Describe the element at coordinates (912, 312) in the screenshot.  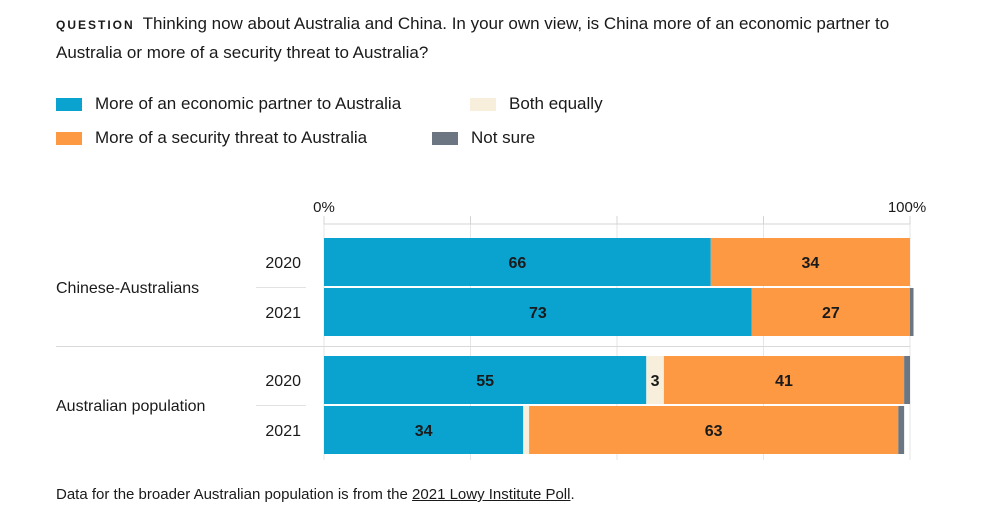
I see `bar-segment-r1-s3` at that location.